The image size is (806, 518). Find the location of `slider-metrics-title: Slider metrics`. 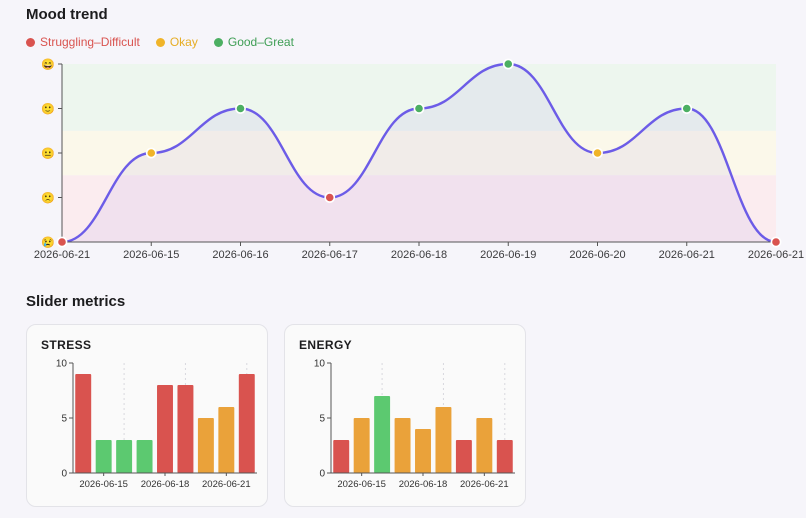

slider-metrics-title: Slider metrics is located at coordinates (76, 301).